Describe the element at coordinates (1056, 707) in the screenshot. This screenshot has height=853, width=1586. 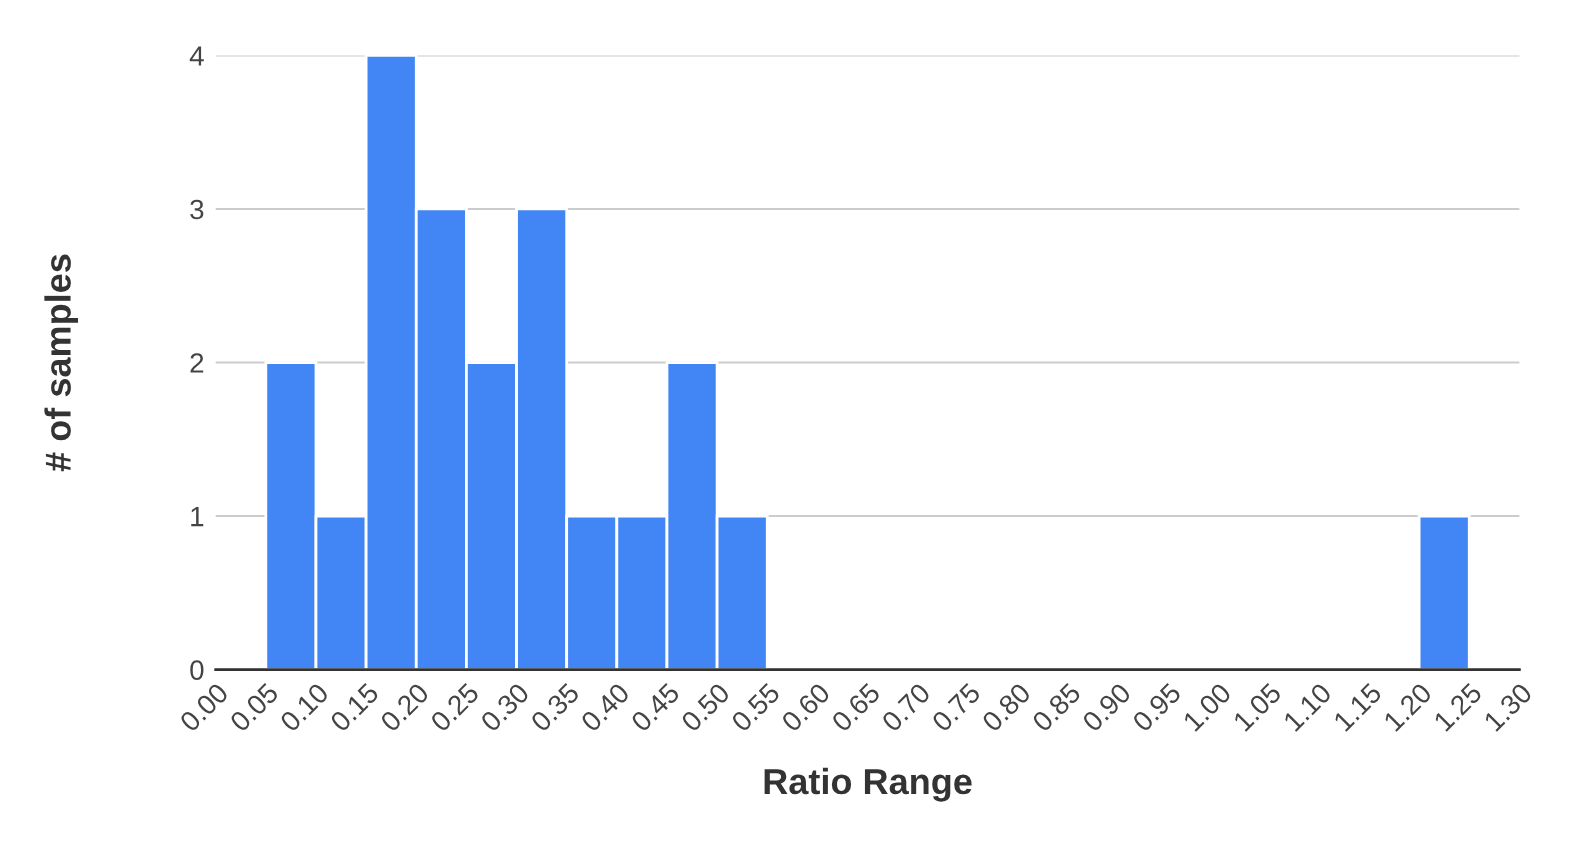
I see `x-tick-label: 0.85` at that location.